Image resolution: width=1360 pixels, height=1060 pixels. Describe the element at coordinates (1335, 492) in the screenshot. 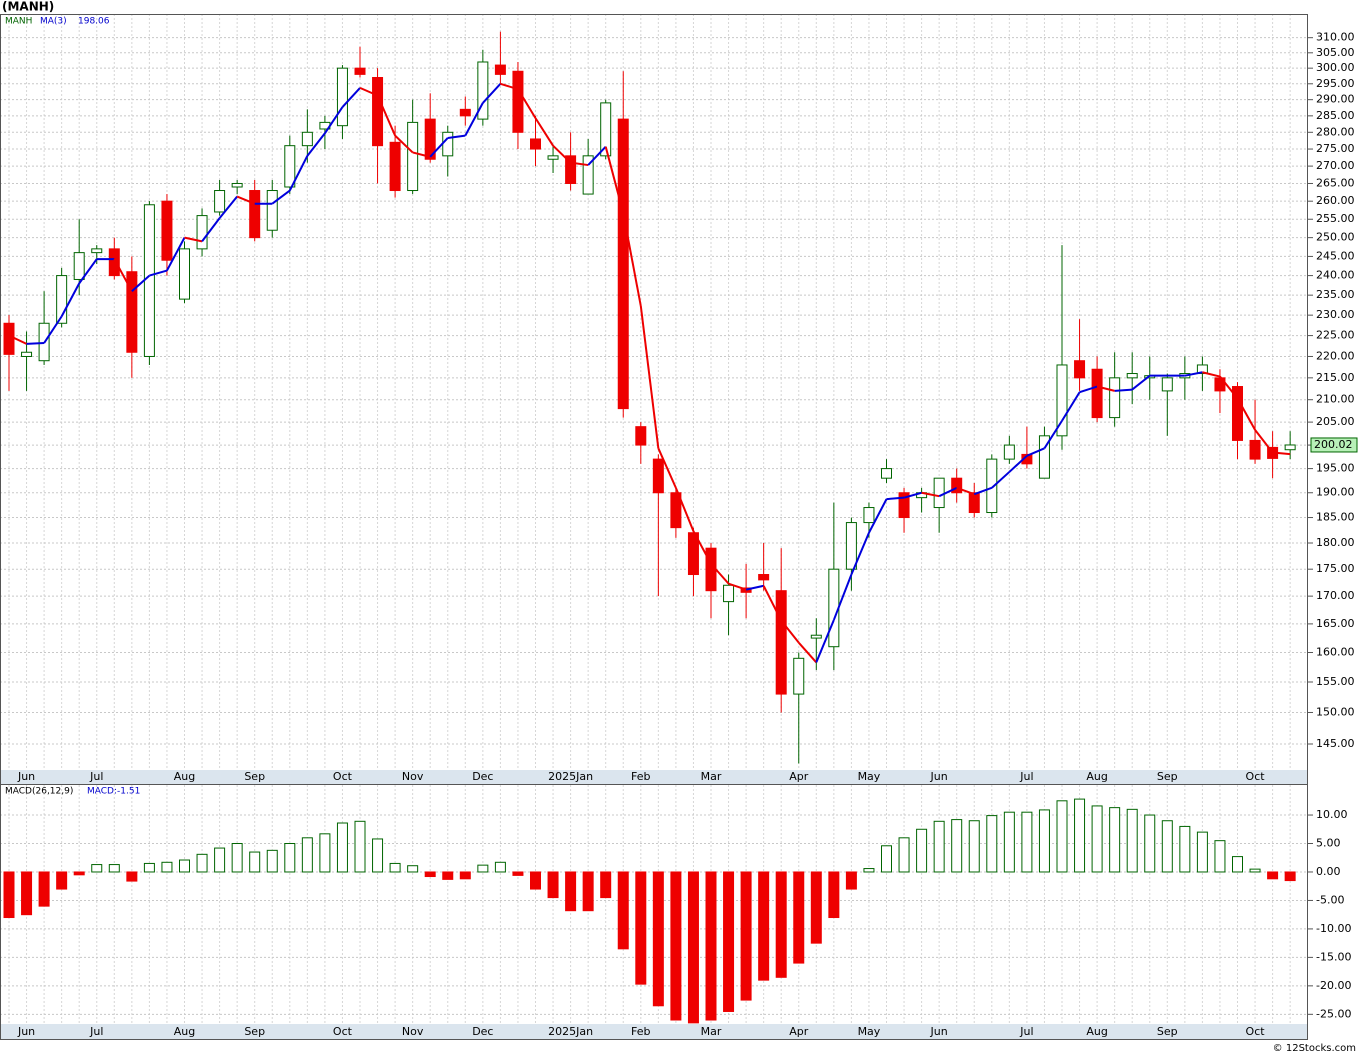

I see `y-tick-label: 190.00` at that location.